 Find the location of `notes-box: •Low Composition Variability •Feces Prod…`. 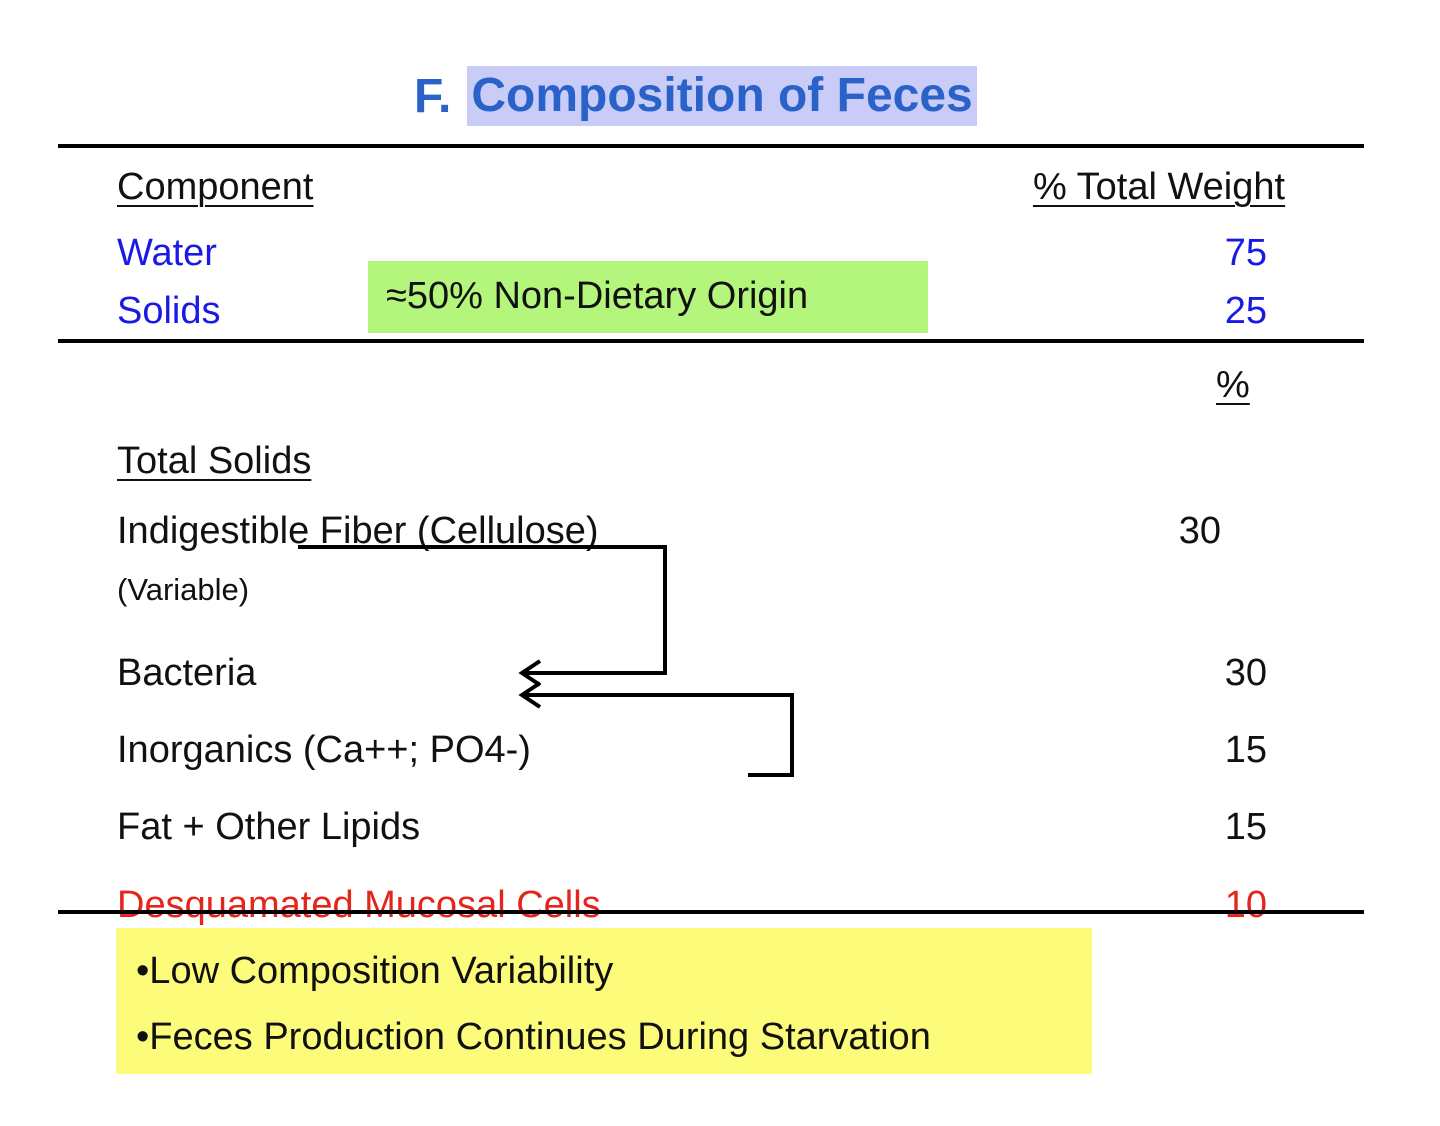

notes-box: •Low Composition Variability •Feces Prod… is located at coordinates (604, 1001).